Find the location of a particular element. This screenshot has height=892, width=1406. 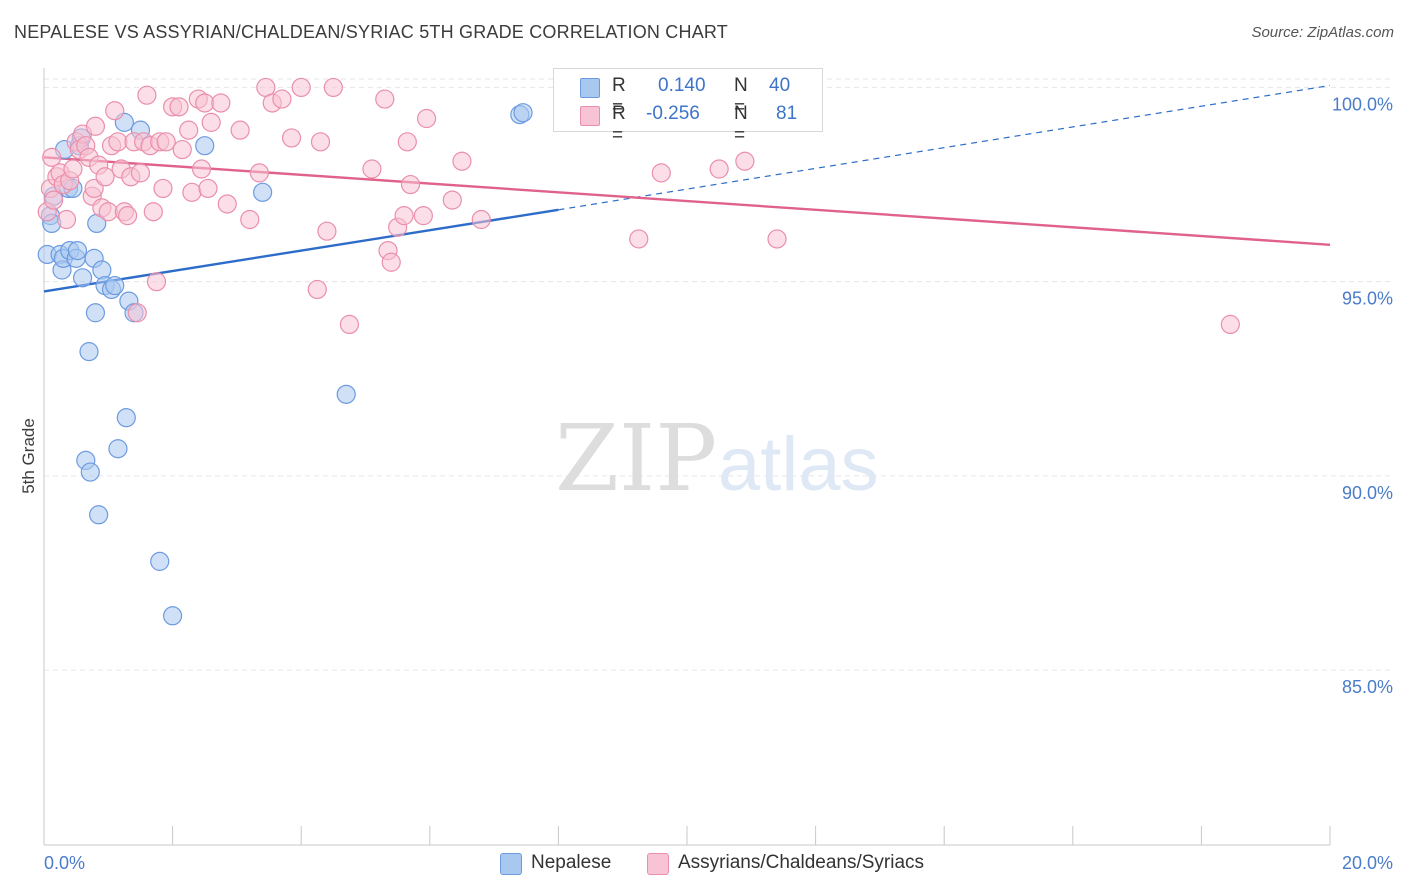

series-legend-label: Assyrians/Chaldeans/Syriacs is located at coordinates (801, 862).